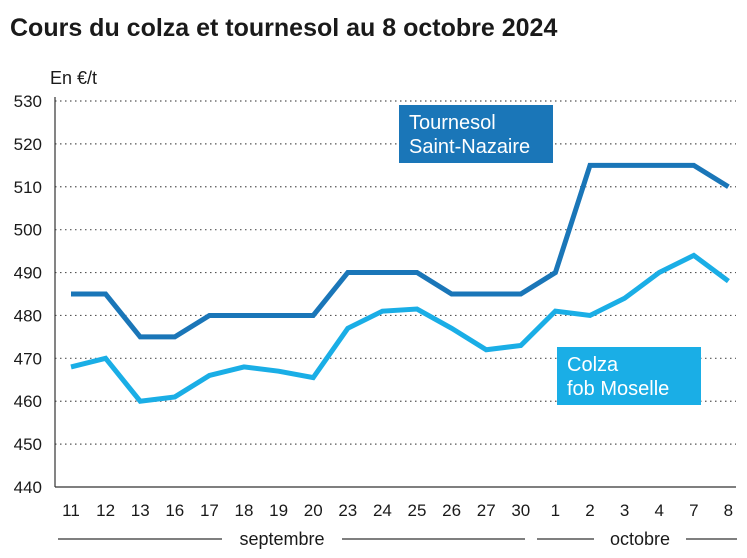 This screenshot has width=747, height=558. I want to click on x-tick-label: 11, so click(71, 510).